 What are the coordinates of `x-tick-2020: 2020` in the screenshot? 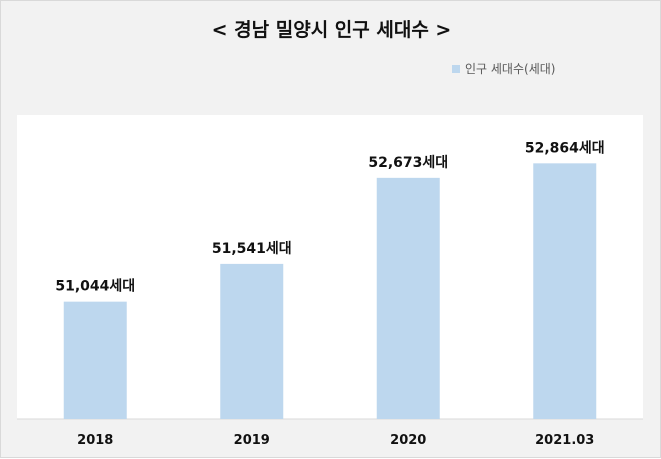 It's located at (408, 440).